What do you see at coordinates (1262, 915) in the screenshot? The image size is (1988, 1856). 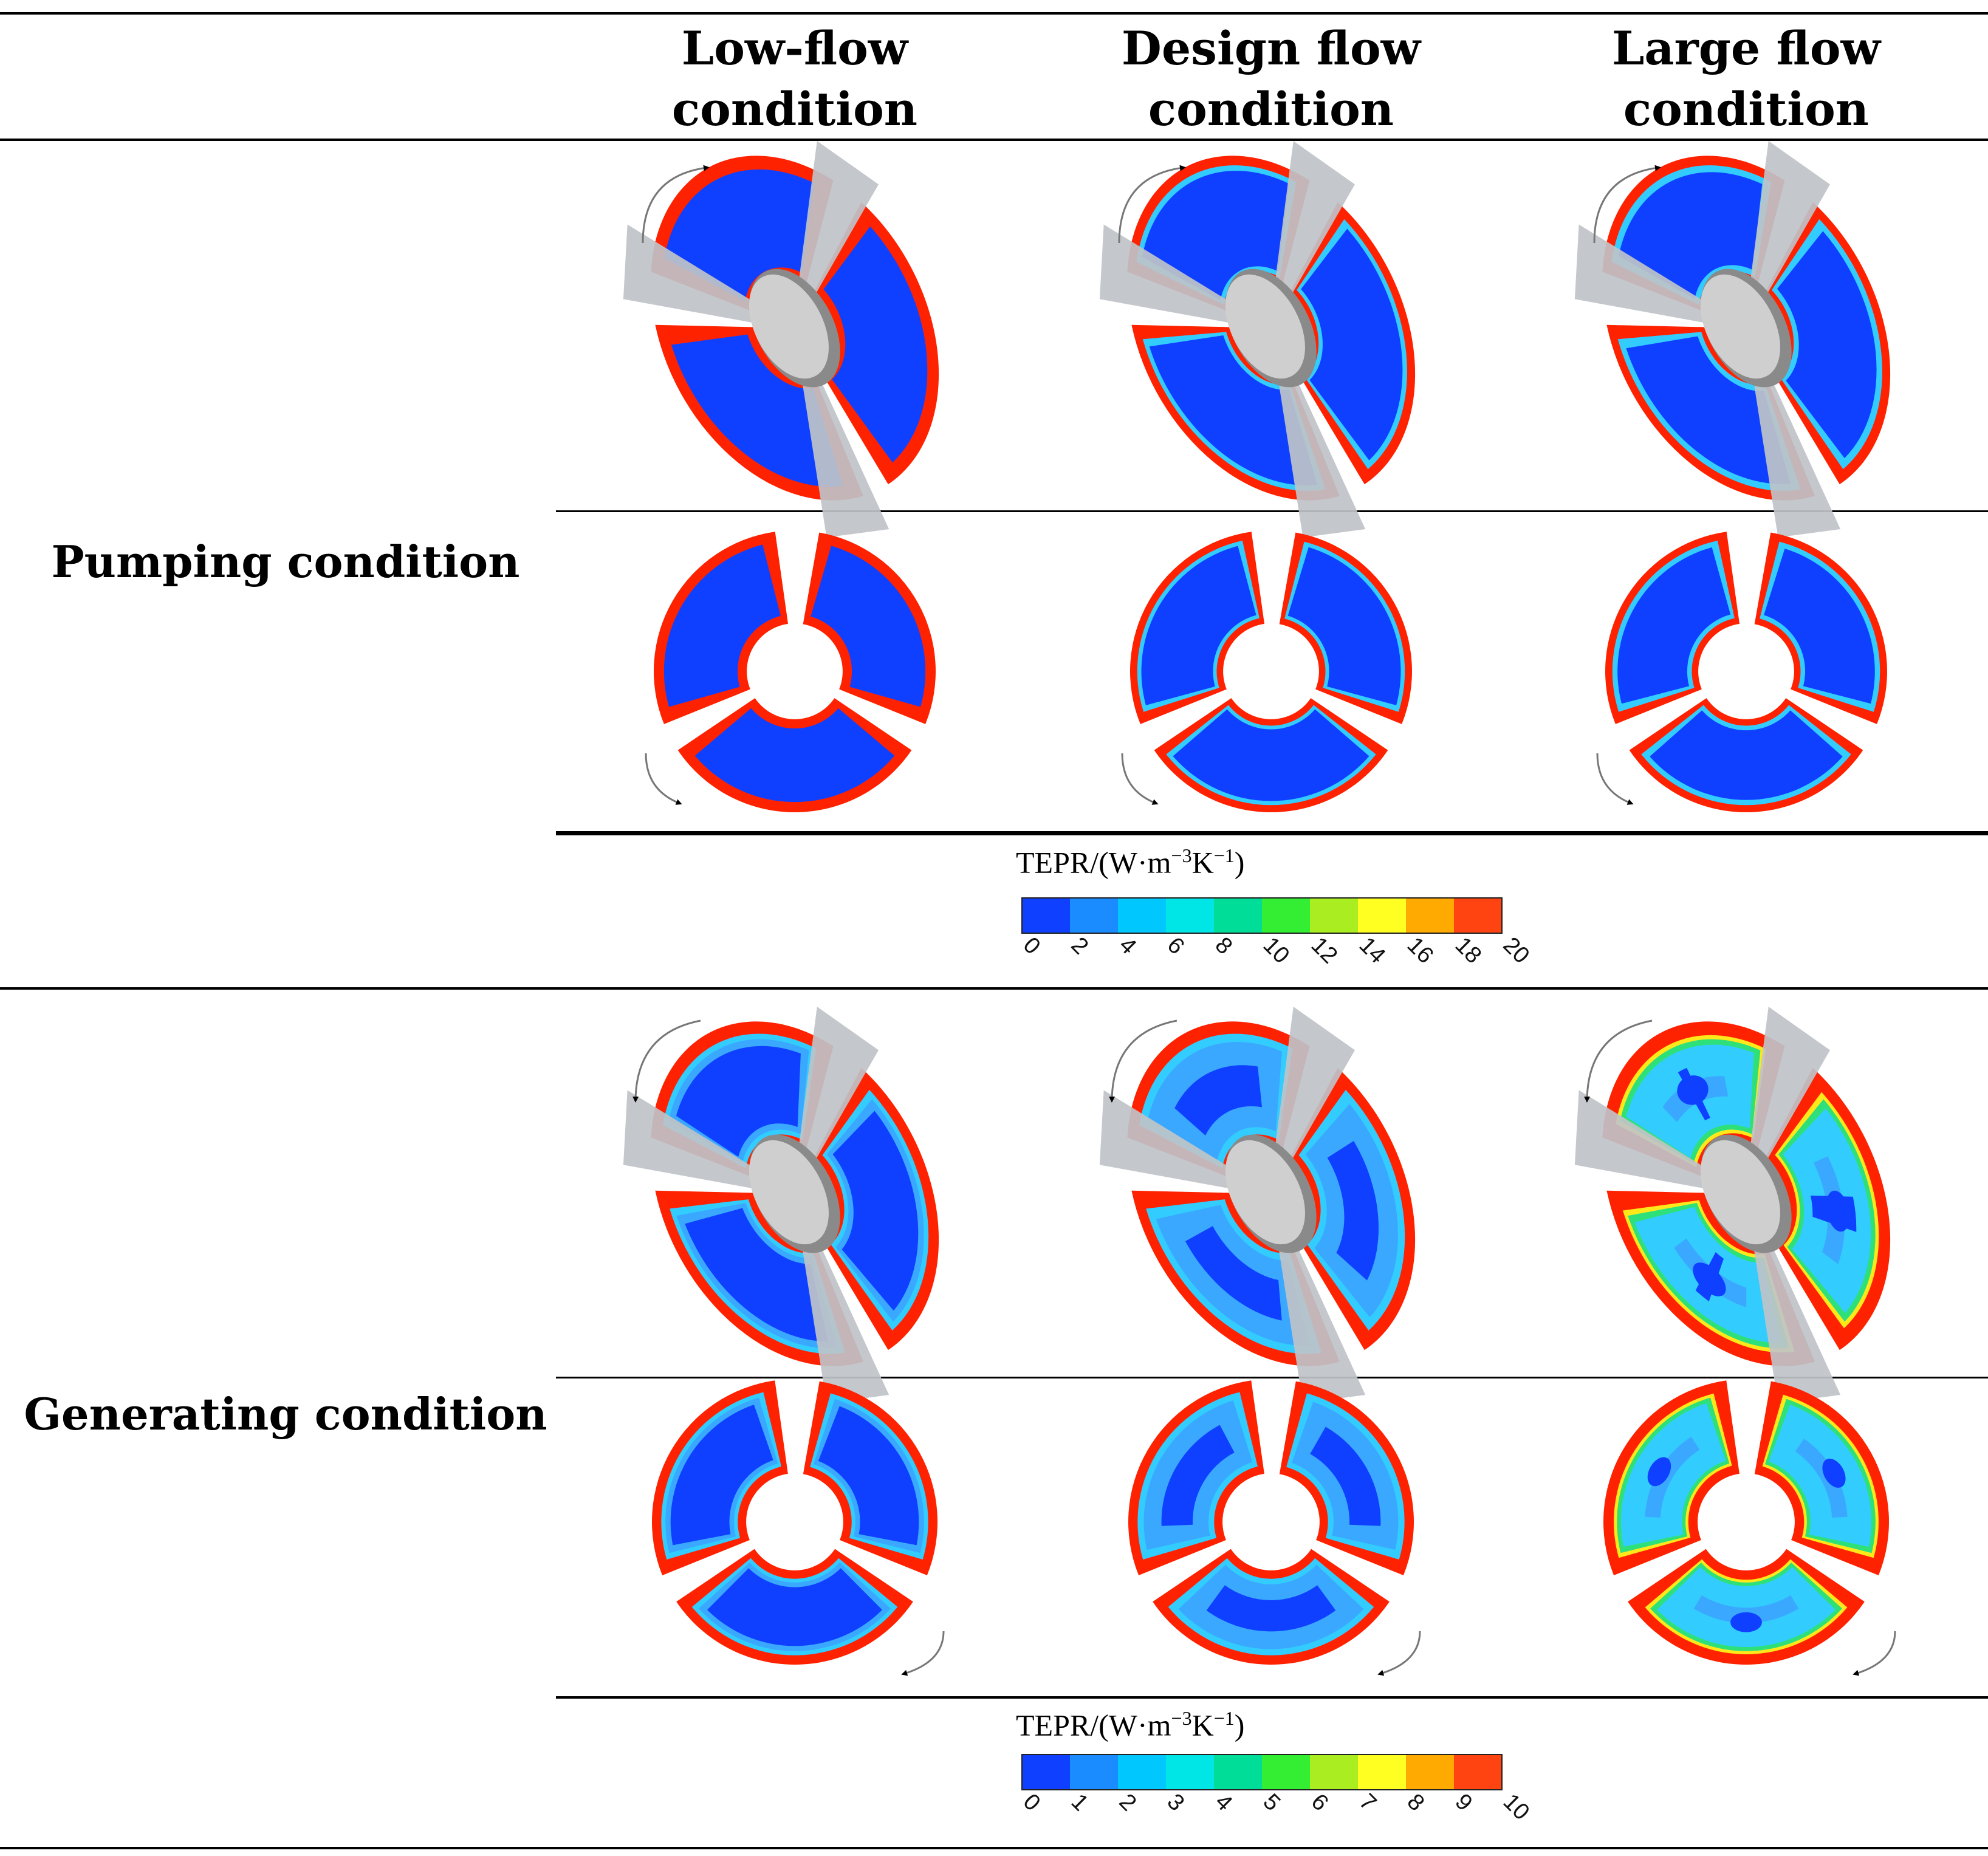 I see `colorbar-frame` at bounding box center [1262, 915].